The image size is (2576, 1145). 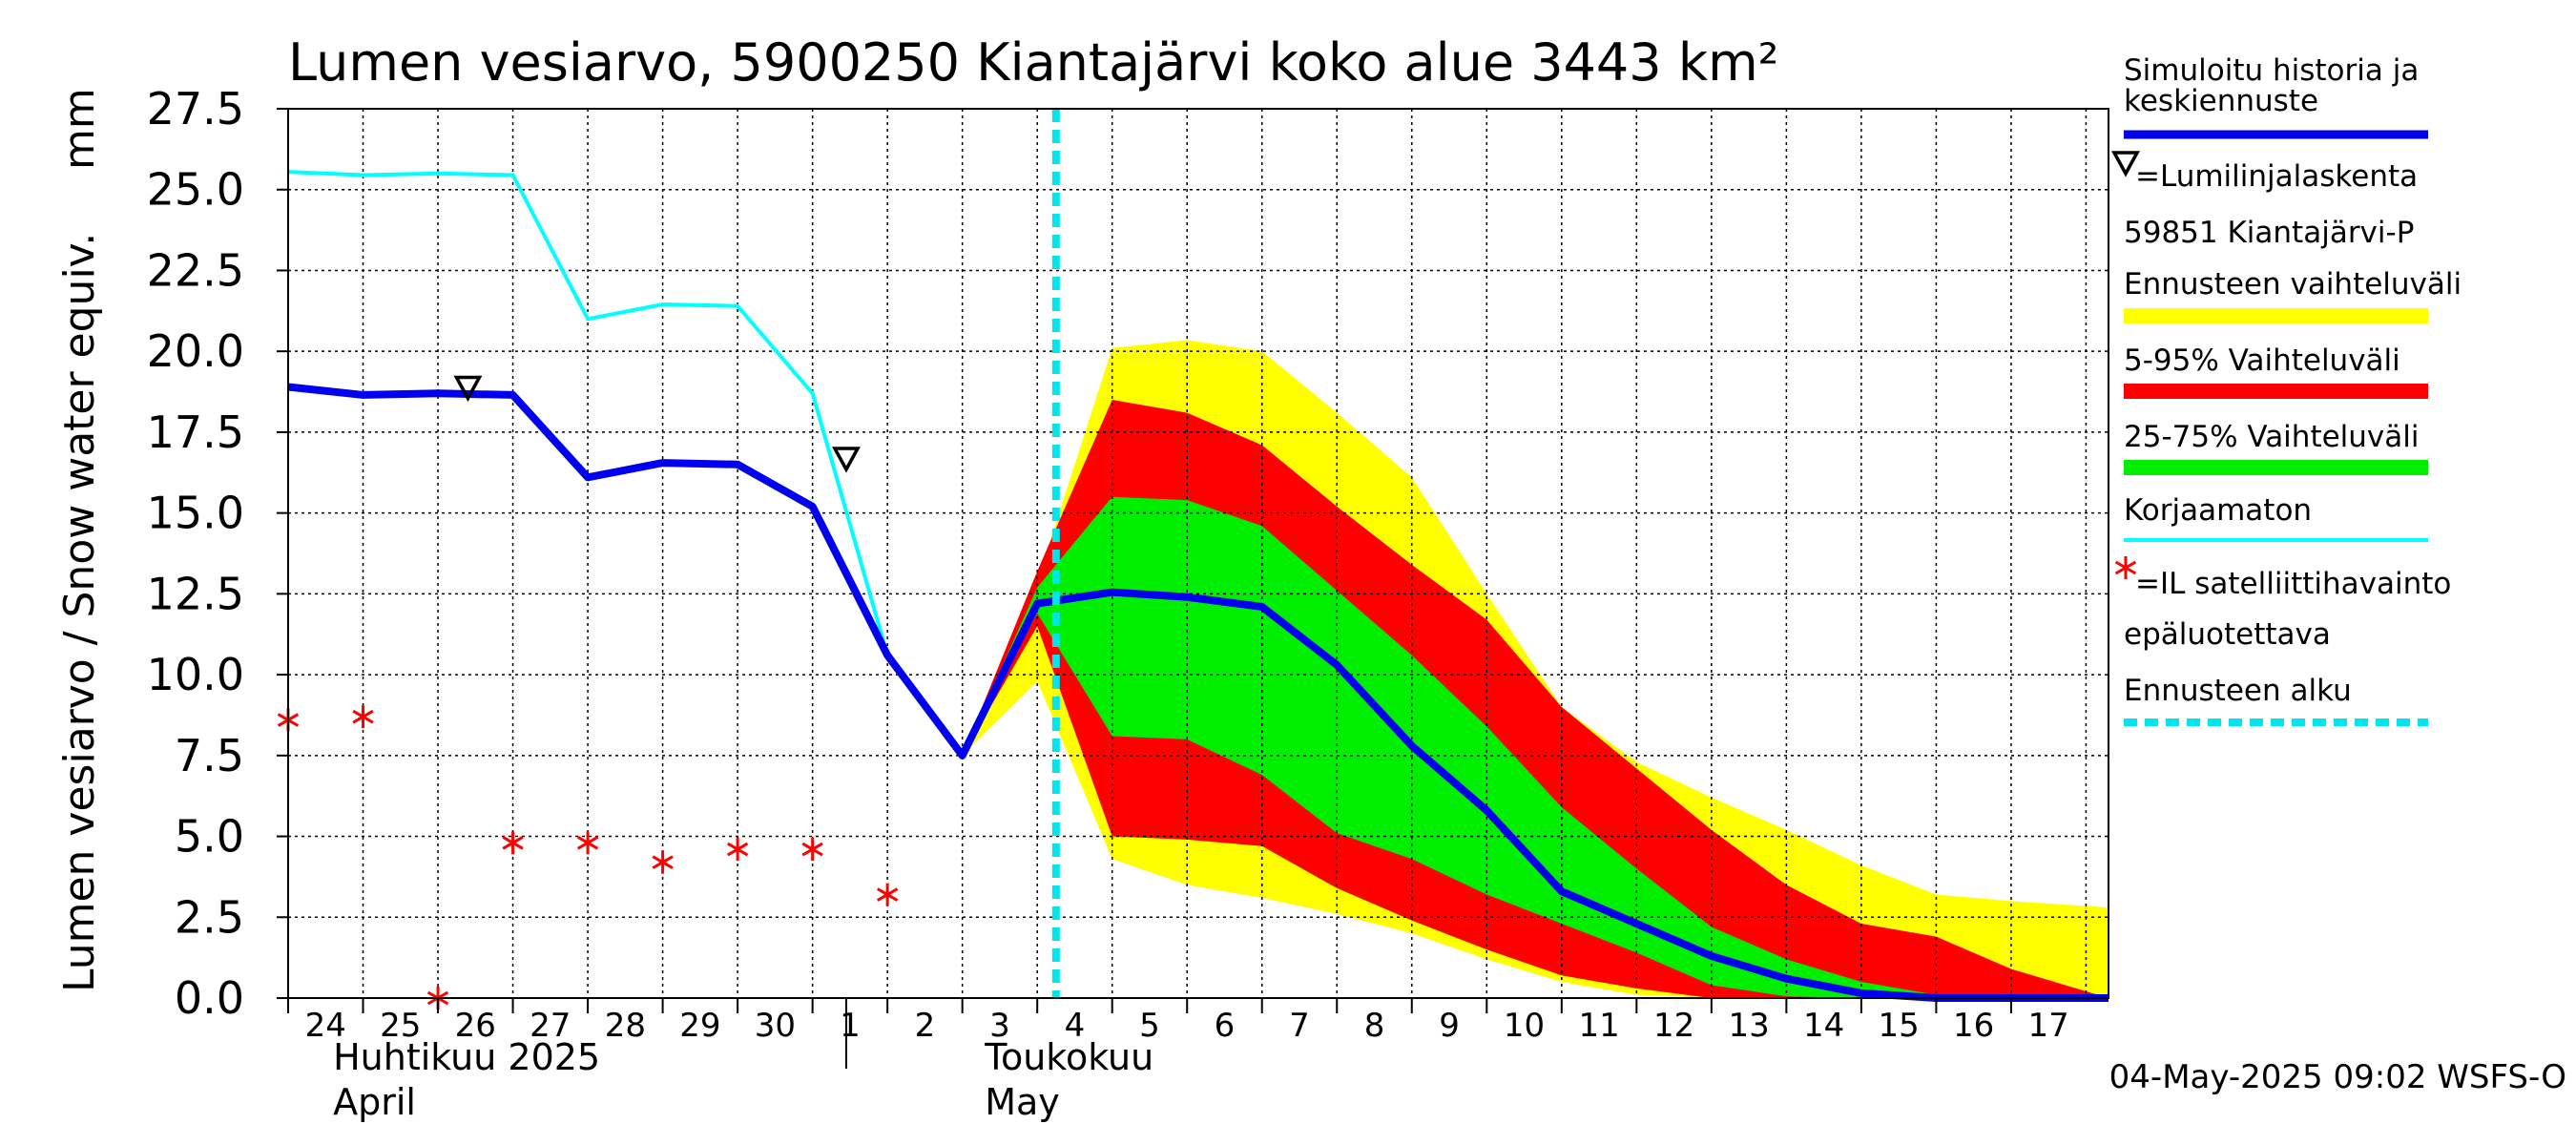 What do you see at coordinates (1225, 1026) in the screenshot?
I see `x-tick-label: 6` at bounding box center [1225, 1026].